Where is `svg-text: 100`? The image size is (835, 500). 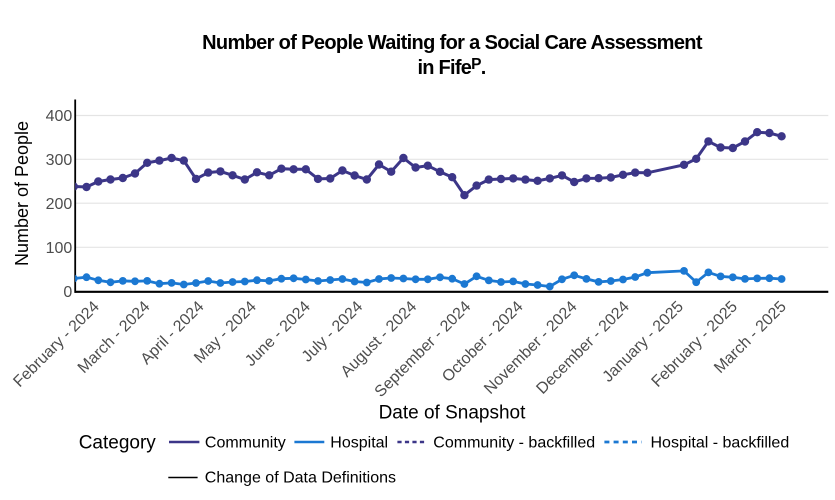
svg-text: 100 is located at coordinates (59, 248).